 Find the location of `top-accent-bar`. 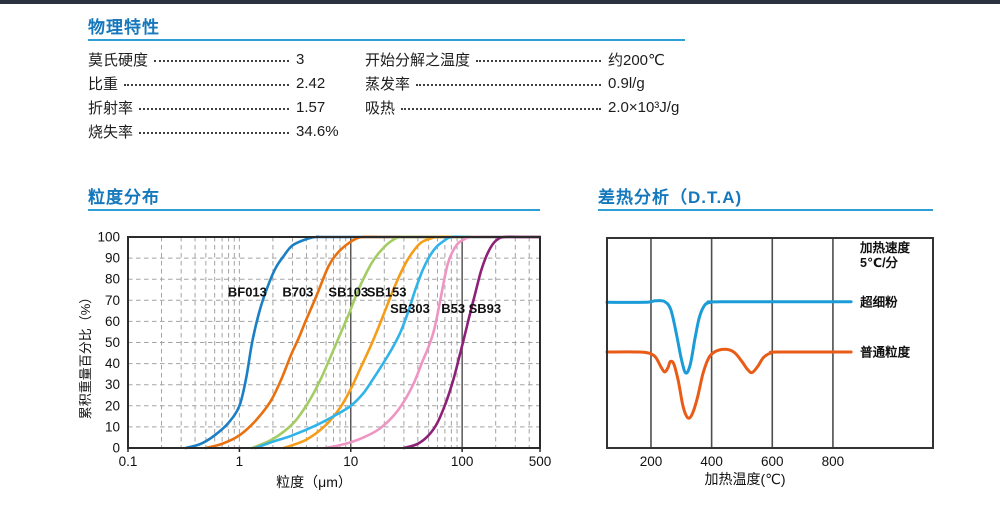

top-accent-bar is located at coordinates (500, 2).